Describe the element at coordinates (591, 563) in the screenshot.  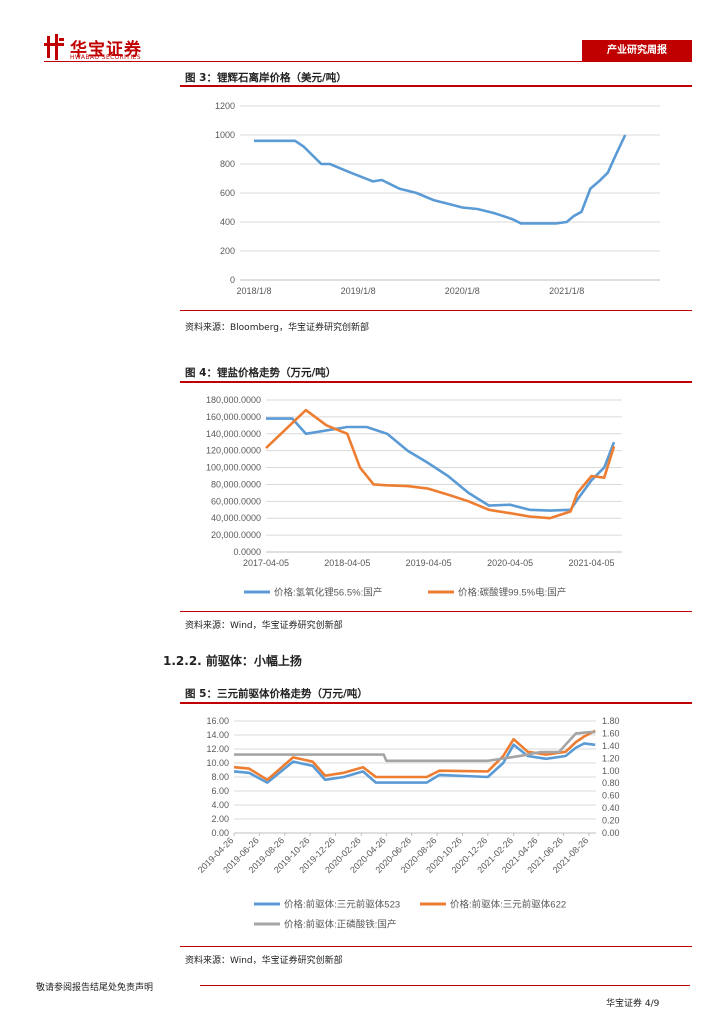
I see `x-tick-label: 2021-04-05` at that location.